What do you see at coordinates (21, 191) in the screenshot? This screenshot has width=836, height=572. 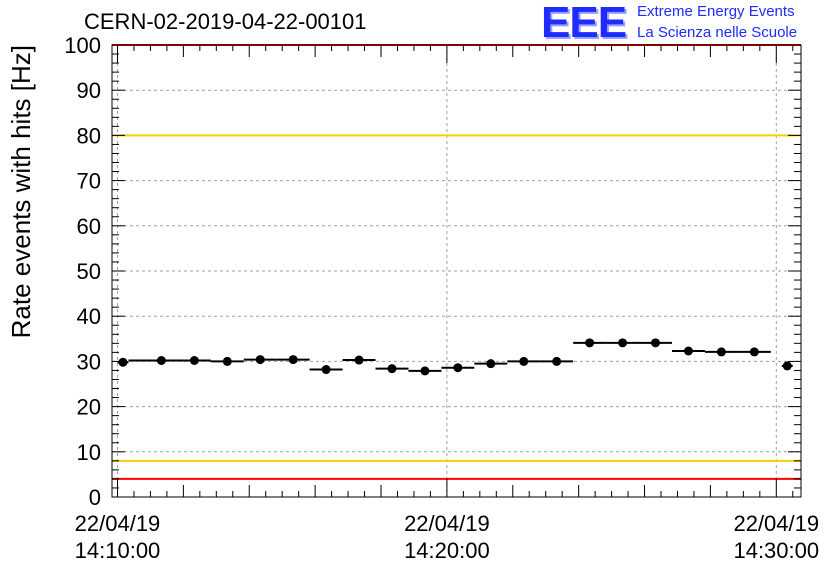 I see `y-axis-title: Rate events with hits [Hz]` at bounding box center [21, 191].